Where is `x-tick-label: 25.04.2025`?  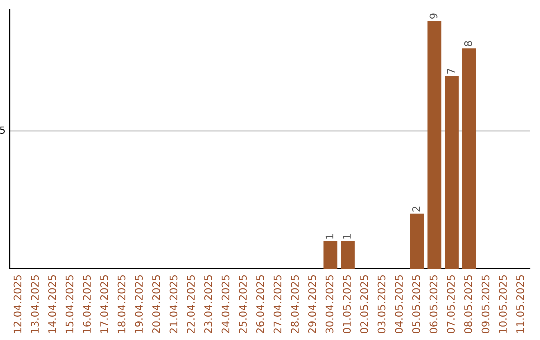
x-tick-label: 25.04.2025 is located at coordinates (243, 304).